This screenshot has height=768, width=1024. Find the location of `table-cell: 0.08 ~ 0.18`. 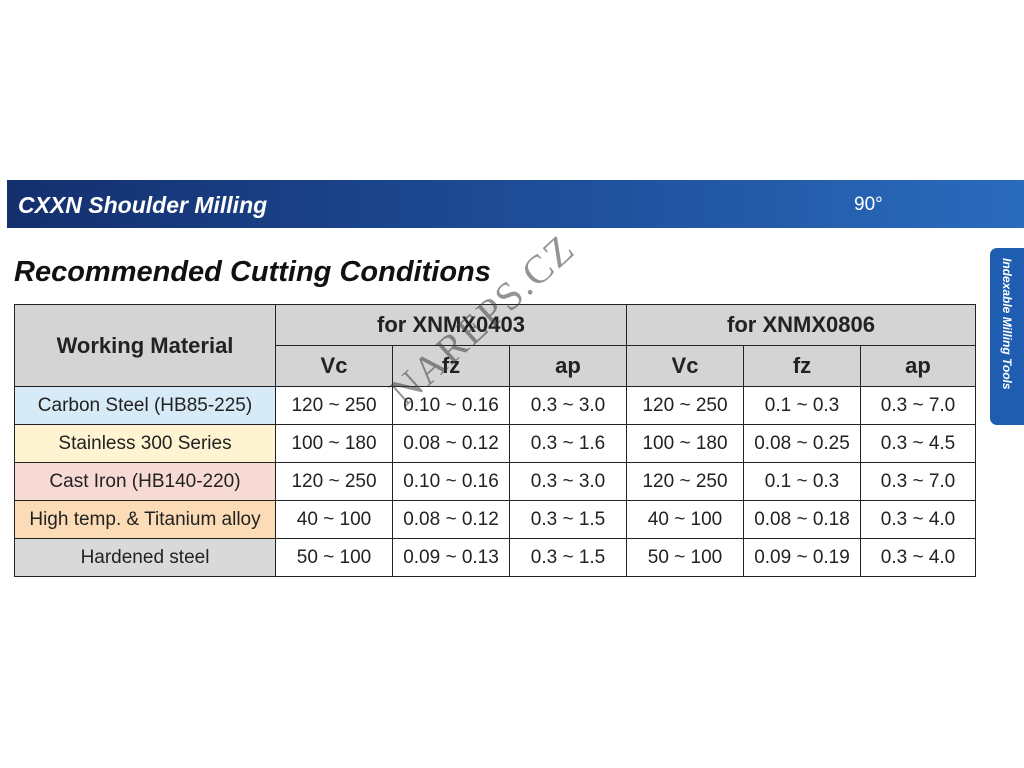

table-cell: 0.08 ~ 0.18 is located at coordinates (802, 519).